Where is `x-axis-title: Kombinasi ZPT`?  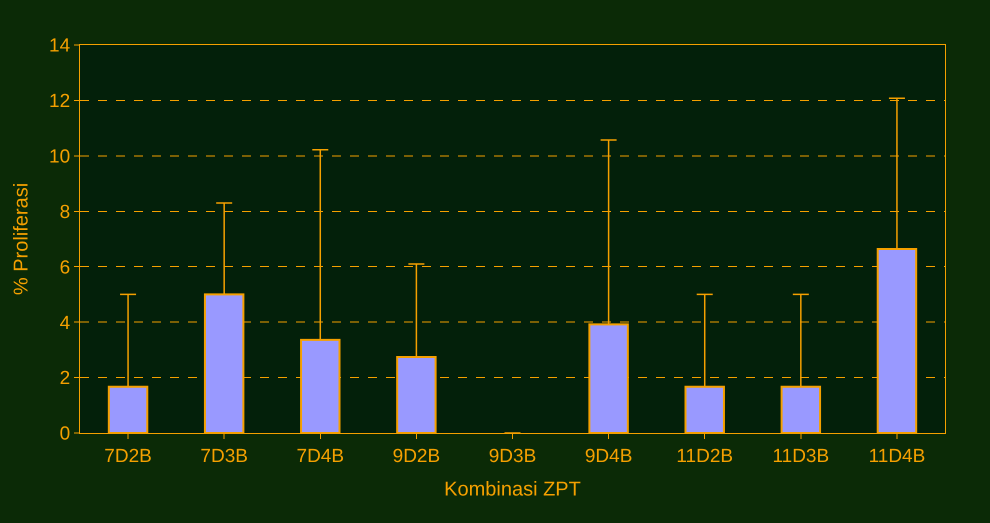 x-axis-title: Kombinasi ZPT is located at coordinates (512, 489).